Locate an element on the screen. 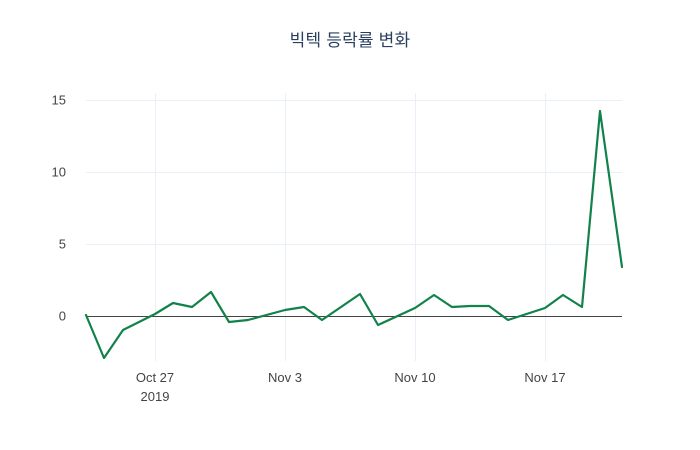 The height and width of the screenshot is (450, 700). x-tick-label: Nov 3 is located at coordinates (285, 377).